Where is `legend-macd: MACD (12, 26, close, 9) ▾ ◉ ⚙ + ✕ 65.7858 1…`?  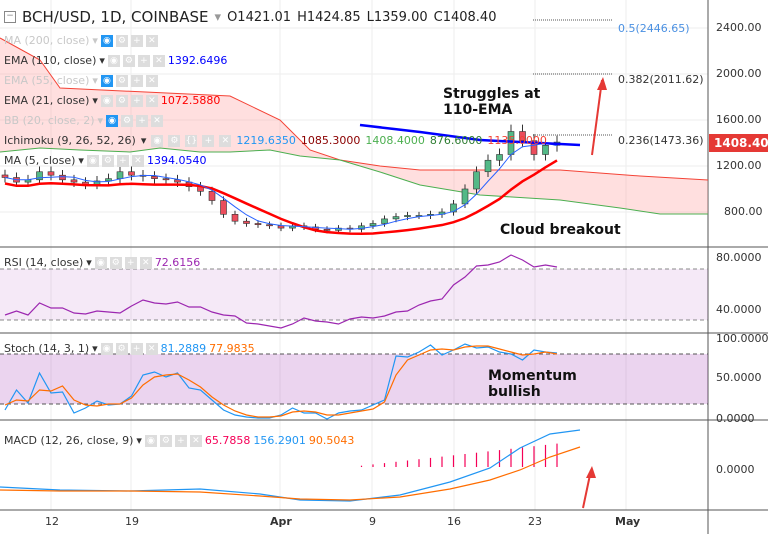 legend-macd: MACD (12, 26, close, 9) ▾ ◉ ⚙ + ✕ 65.7858 1… is located at coordinates (179, 440).